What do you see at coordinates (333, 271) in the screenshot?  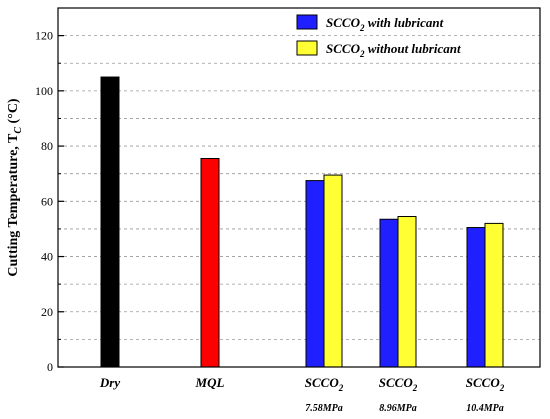 I see `bar-series2-cat3` at bounding box center [333, 271].